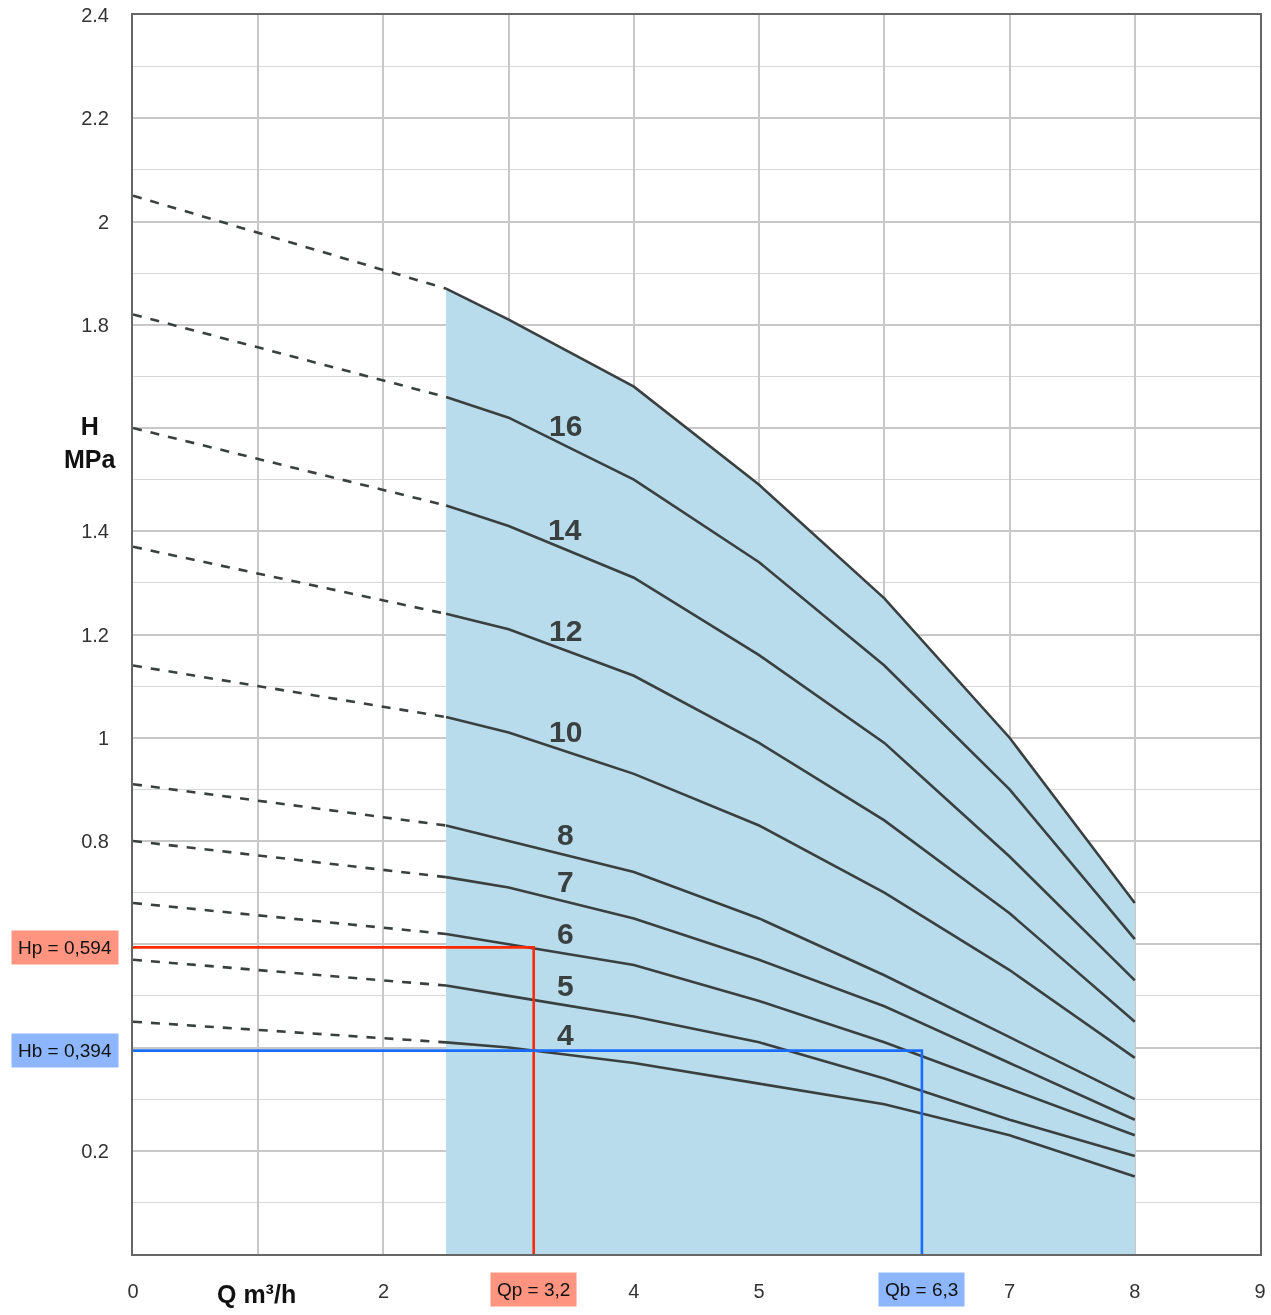 The width and height of the screenshot is (1271, 1315). Describe the element at coordinates (566, 630) in the screenshot. I see `series-label: 12` at that location.